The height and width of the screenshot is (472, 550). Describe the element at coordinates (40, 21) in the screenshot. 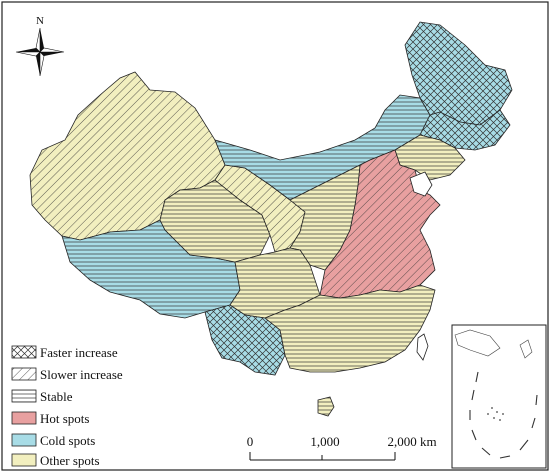

I see `north-label: N` at that location.